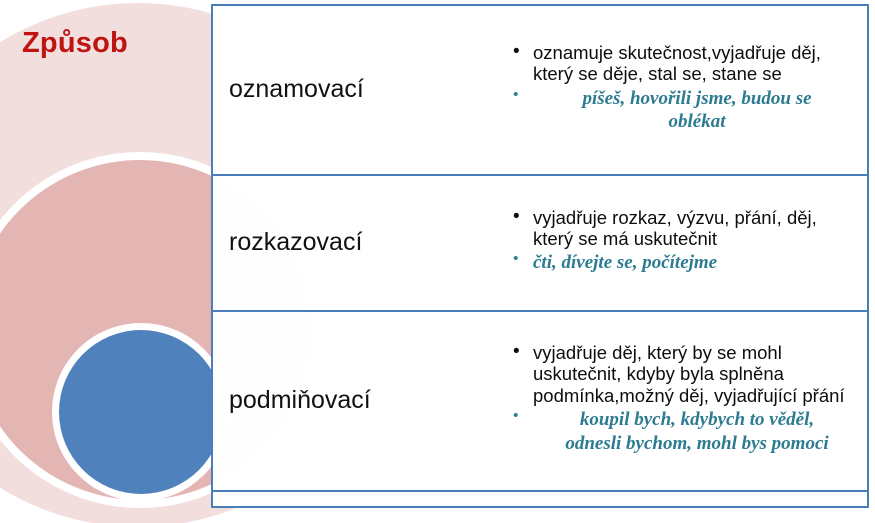 This screenshot has height=523, width=875. Describe the element at coordinates (300, 400) in the screenshot. I see `mood-name-label: podmiňovací` at that location.